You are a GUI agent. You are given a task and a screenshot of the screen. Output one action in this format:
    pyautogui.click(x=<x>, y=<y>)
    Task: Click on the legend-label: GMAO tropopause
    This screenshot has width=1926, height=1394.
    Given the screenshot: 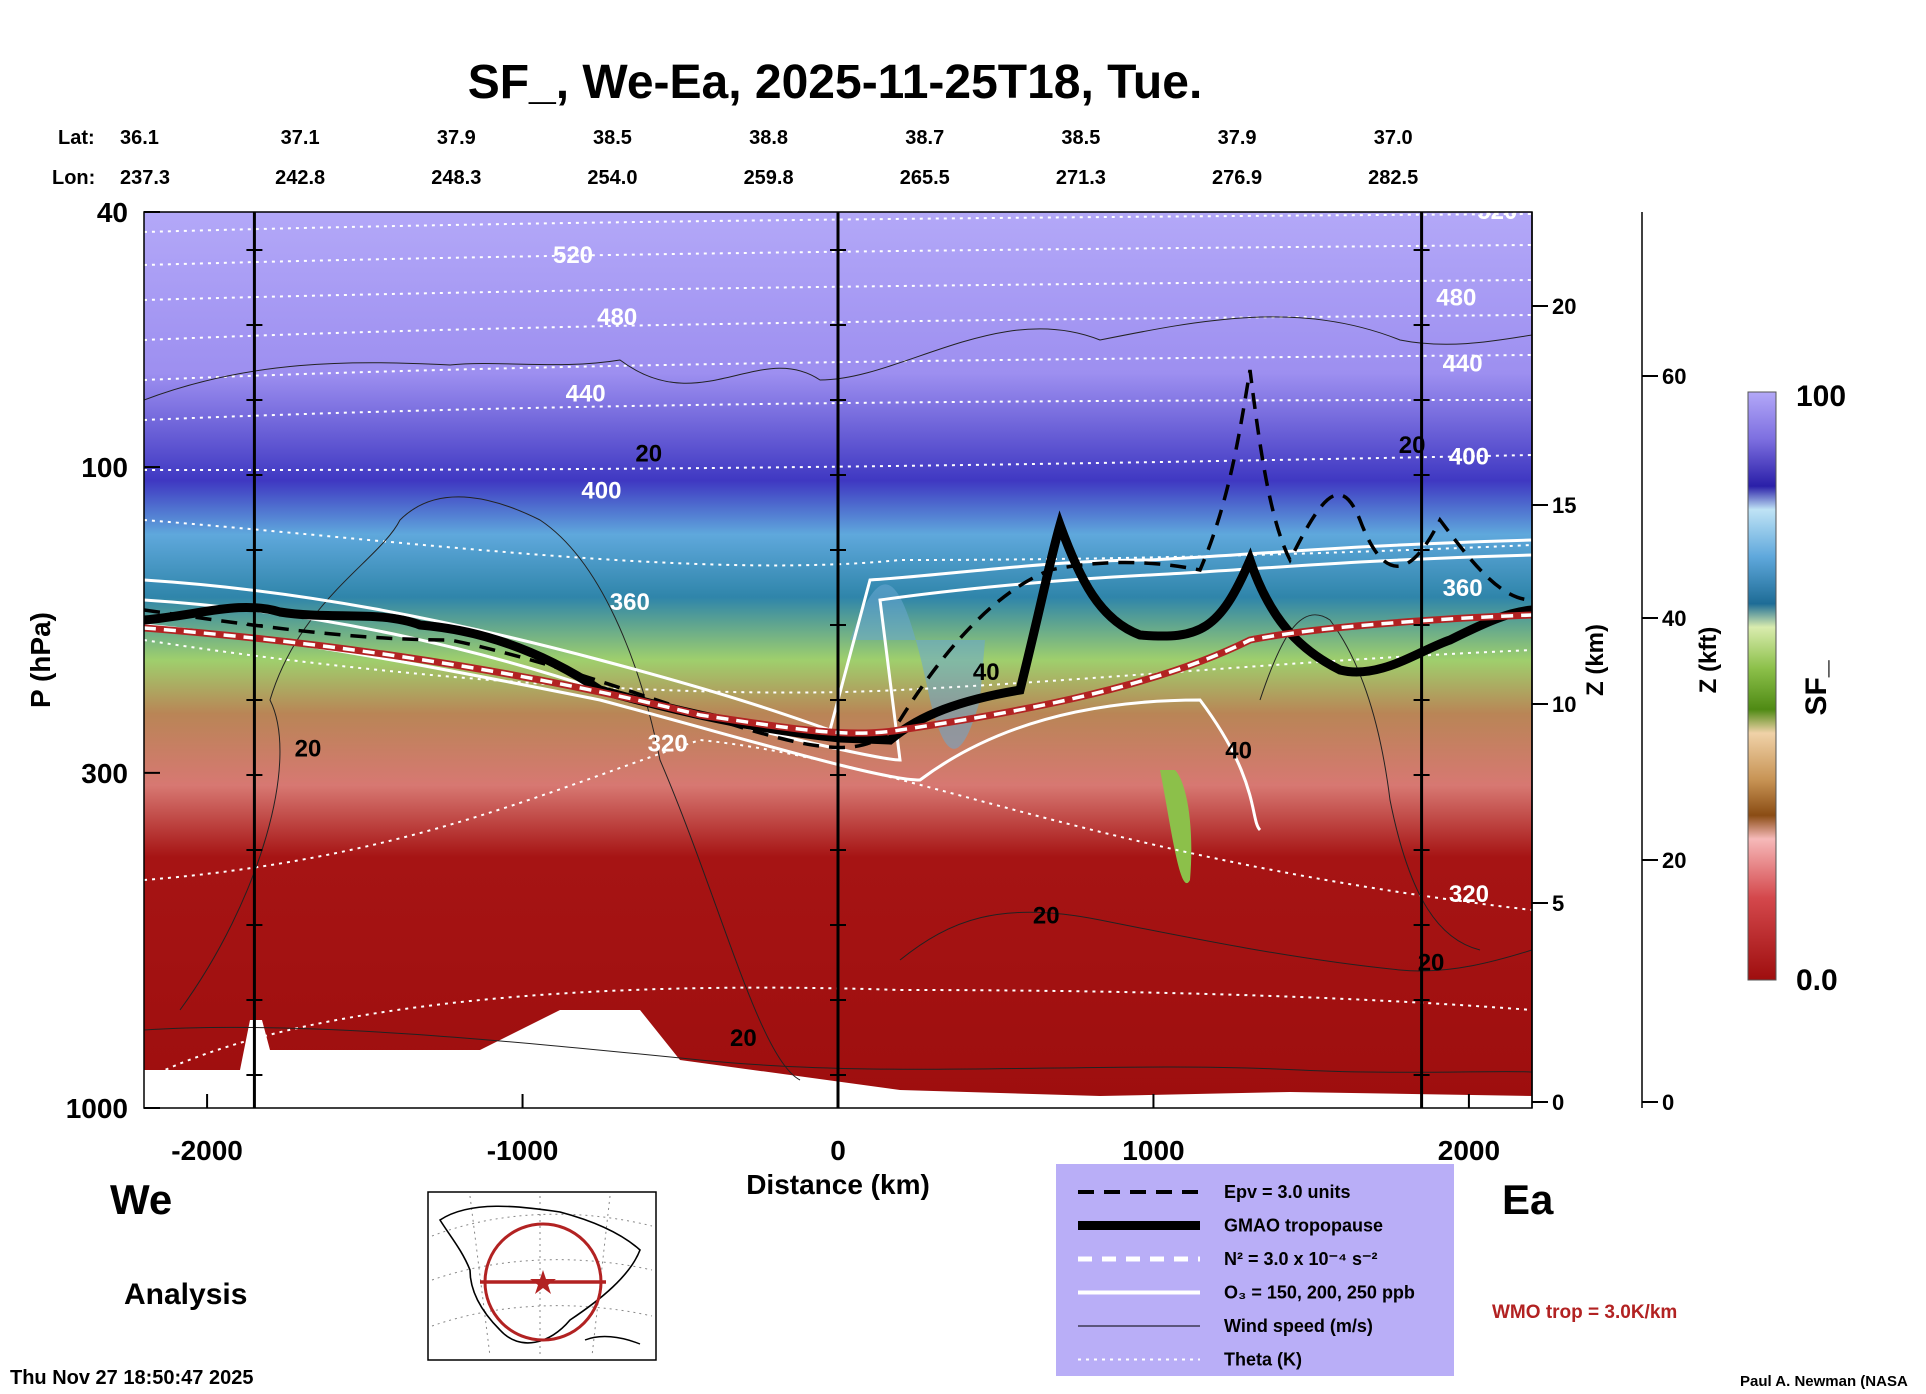 What is the action you would take?
    pyautogui.click(x=1303, y=1226)
    